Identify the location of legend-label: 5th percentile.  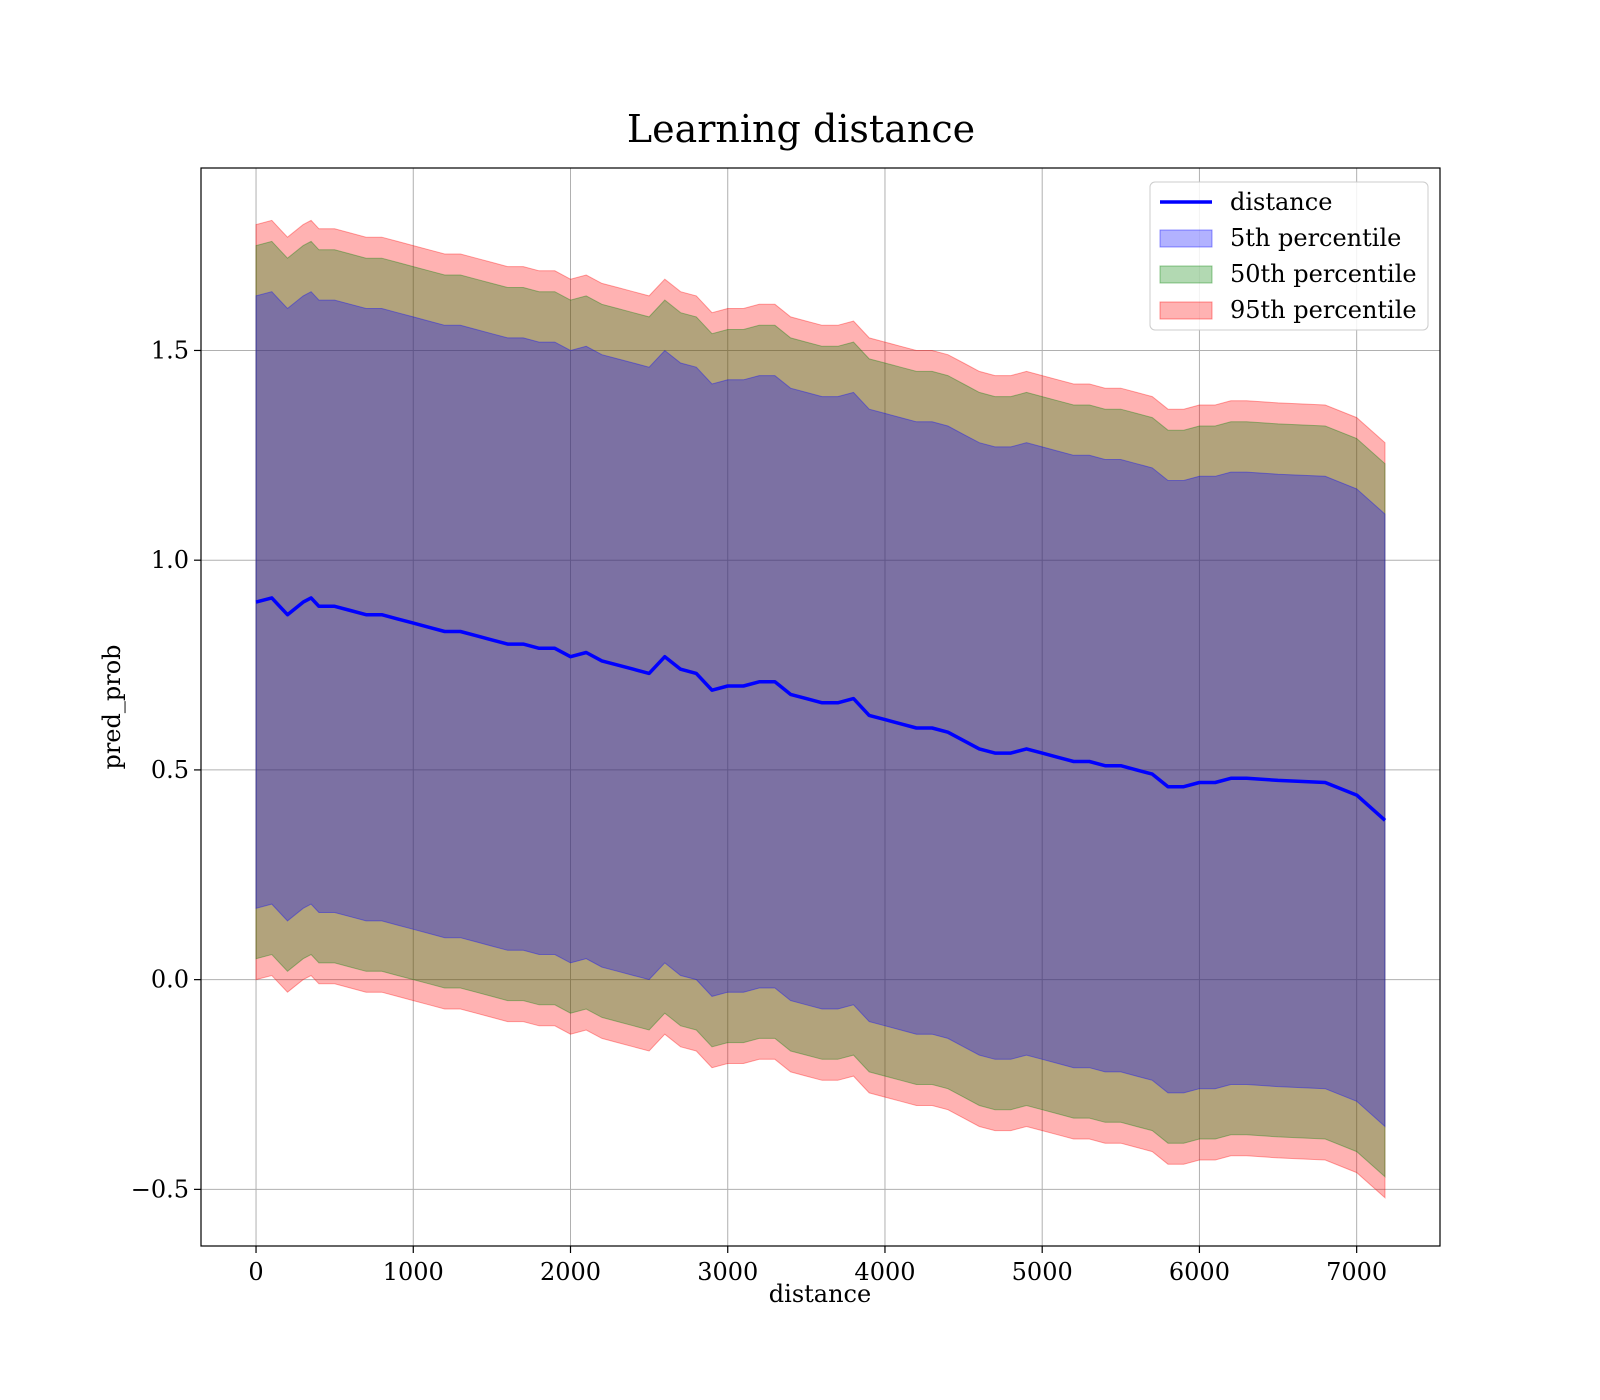
(1315, 238).